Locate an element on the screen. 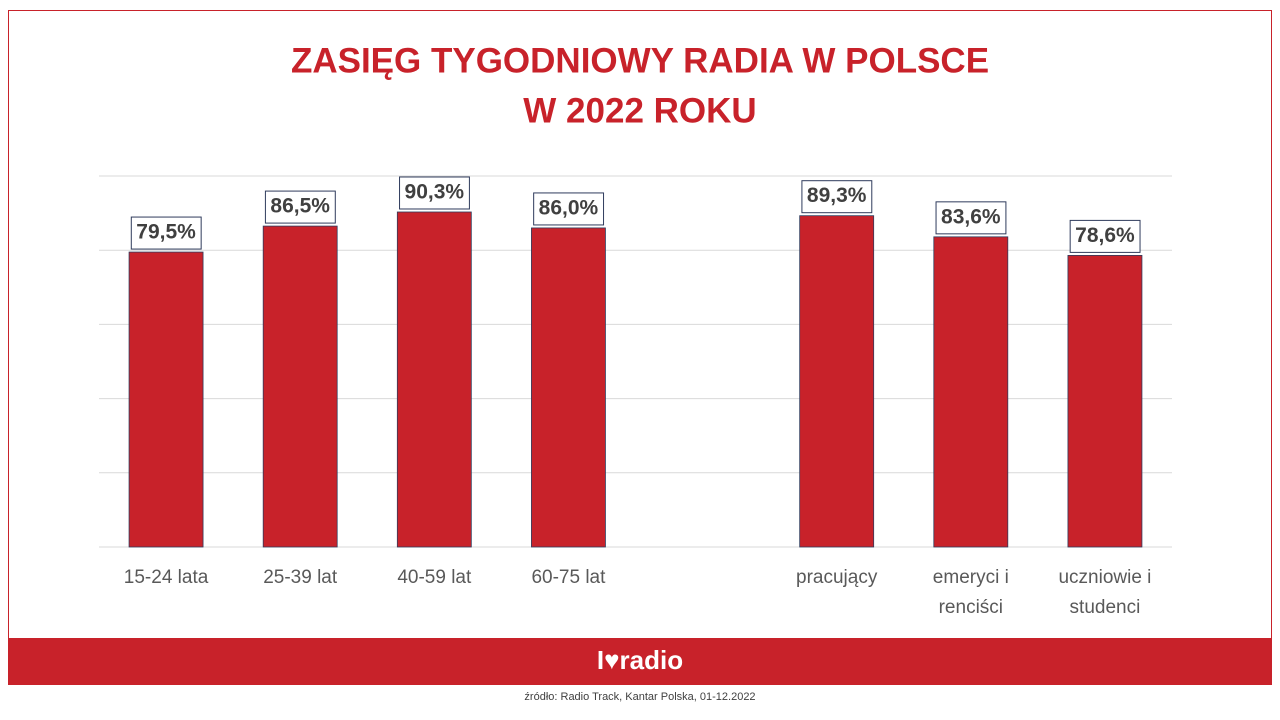  value-label: 83,6% is located at coordinates (971, 216).